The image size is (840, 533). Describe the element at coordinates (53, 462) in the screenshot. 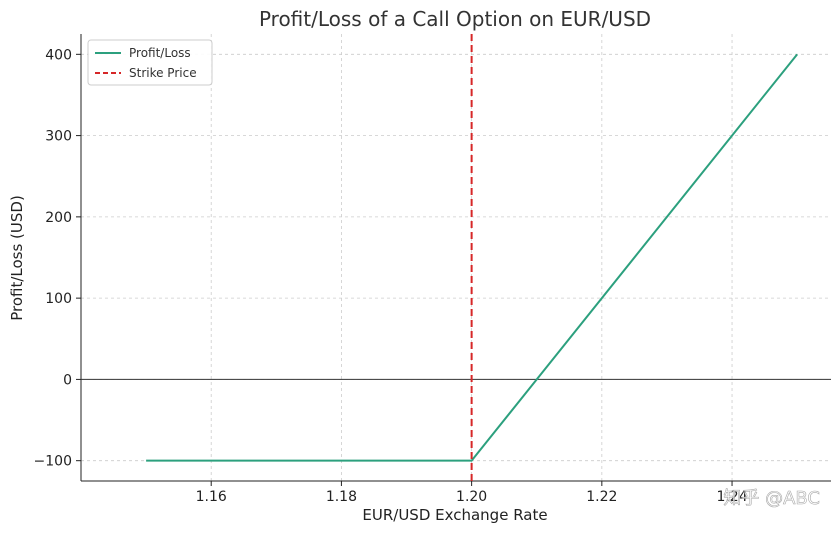

I see `y-tick-label: −100` at that location.